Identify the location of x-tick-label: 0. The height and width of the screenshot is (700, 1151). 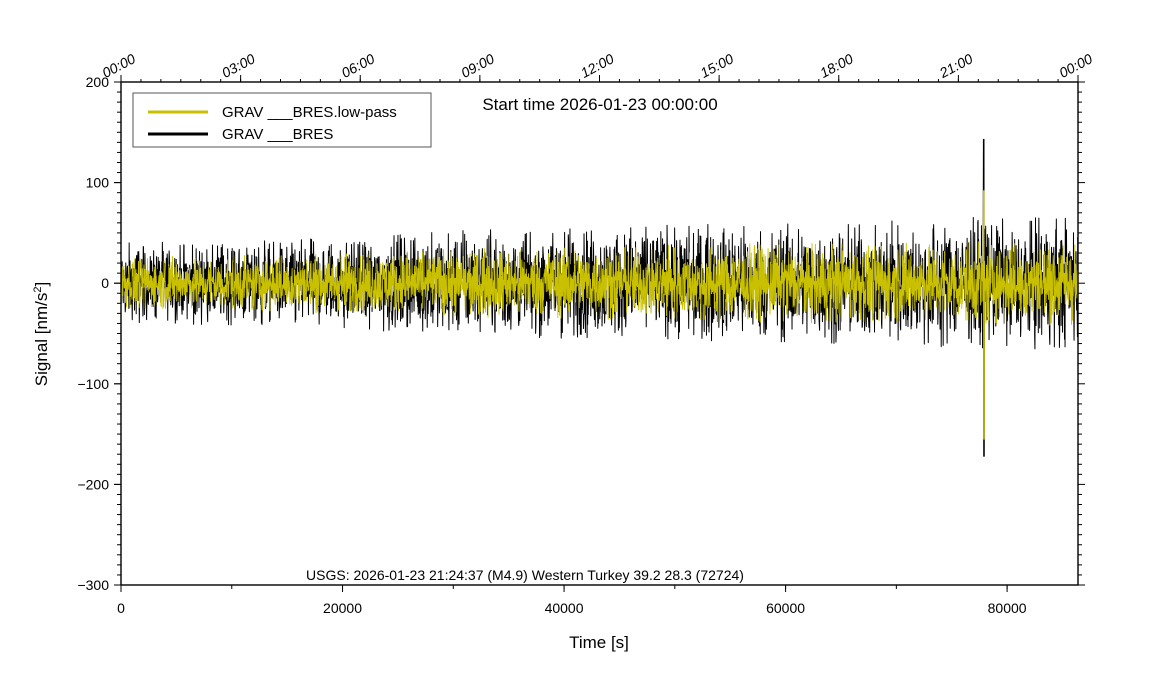
(121, 608).